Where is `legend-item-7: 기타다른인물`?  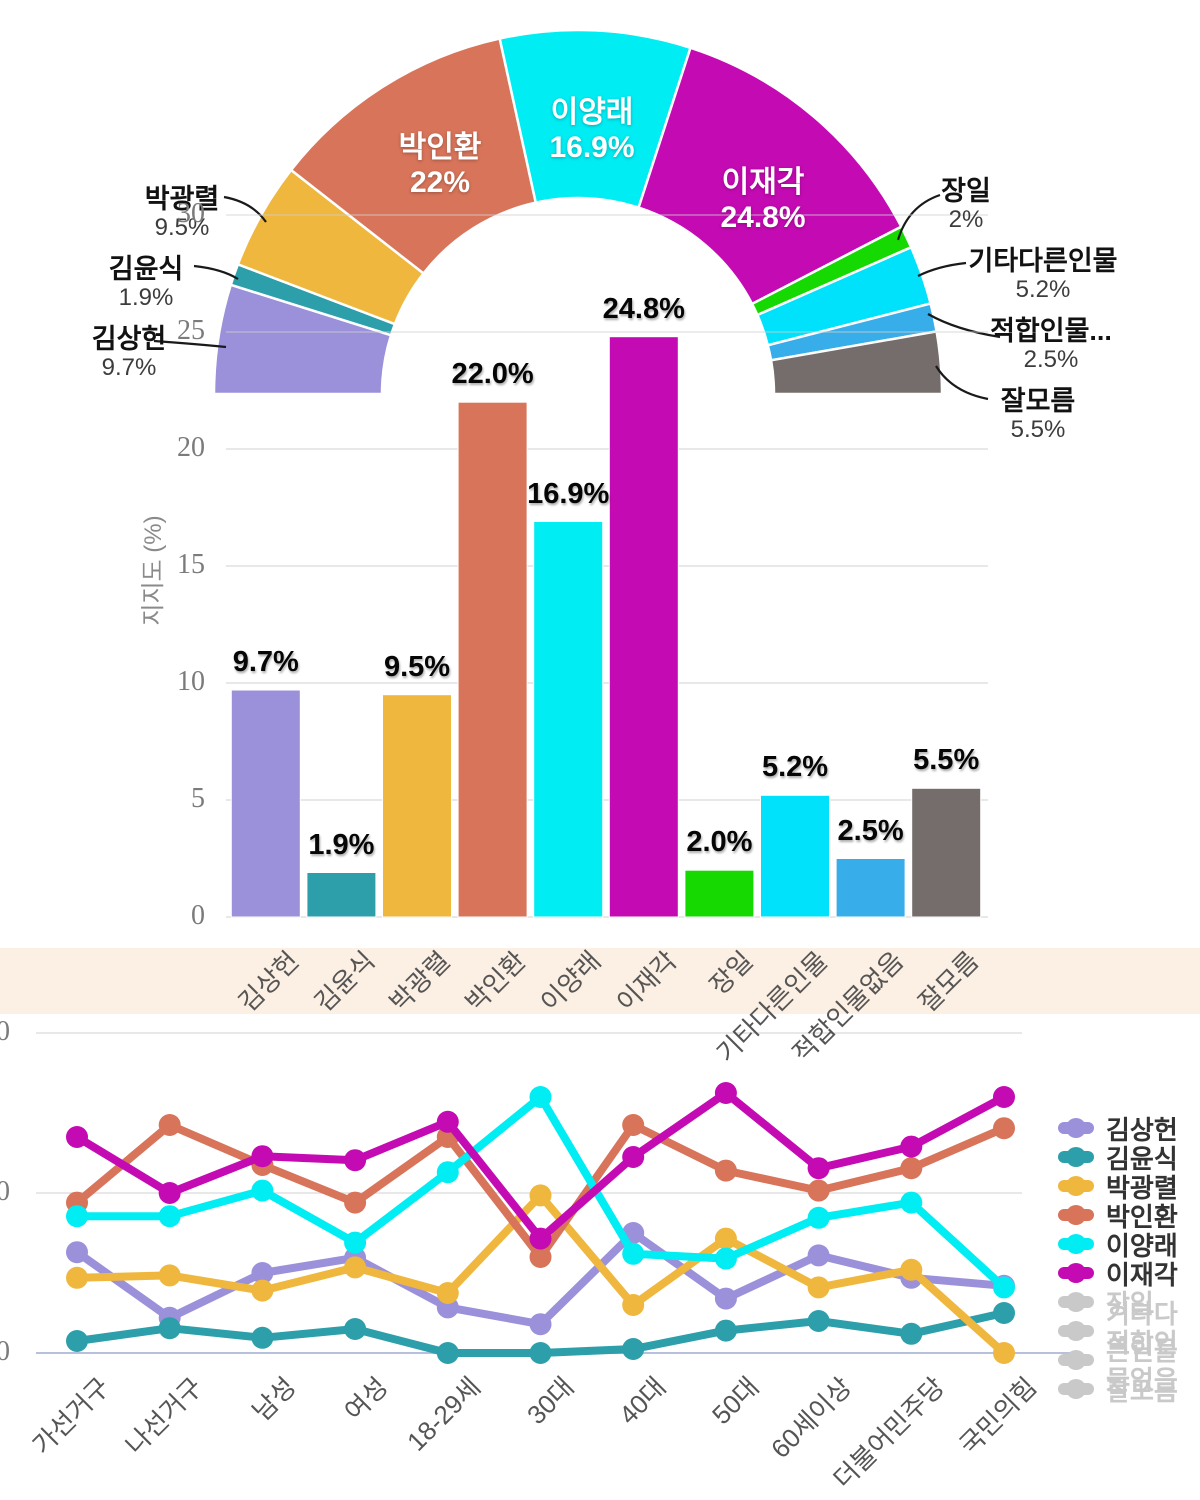 legend-item-7: 기타다른인물 is located at coordinates (1129, 1332).